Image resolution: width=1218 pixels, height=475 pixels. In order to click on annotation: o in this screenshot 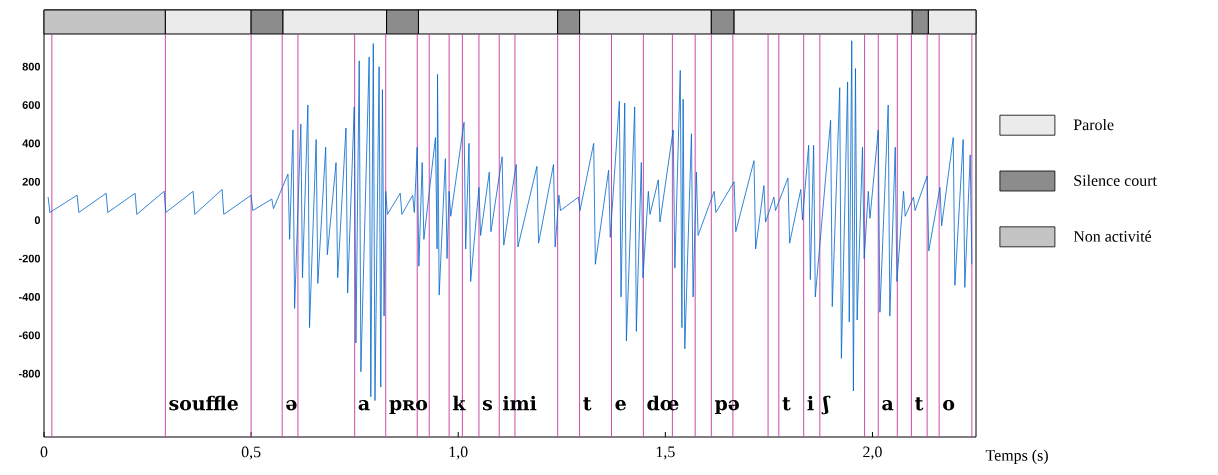, I will do `click(949, 405)`.